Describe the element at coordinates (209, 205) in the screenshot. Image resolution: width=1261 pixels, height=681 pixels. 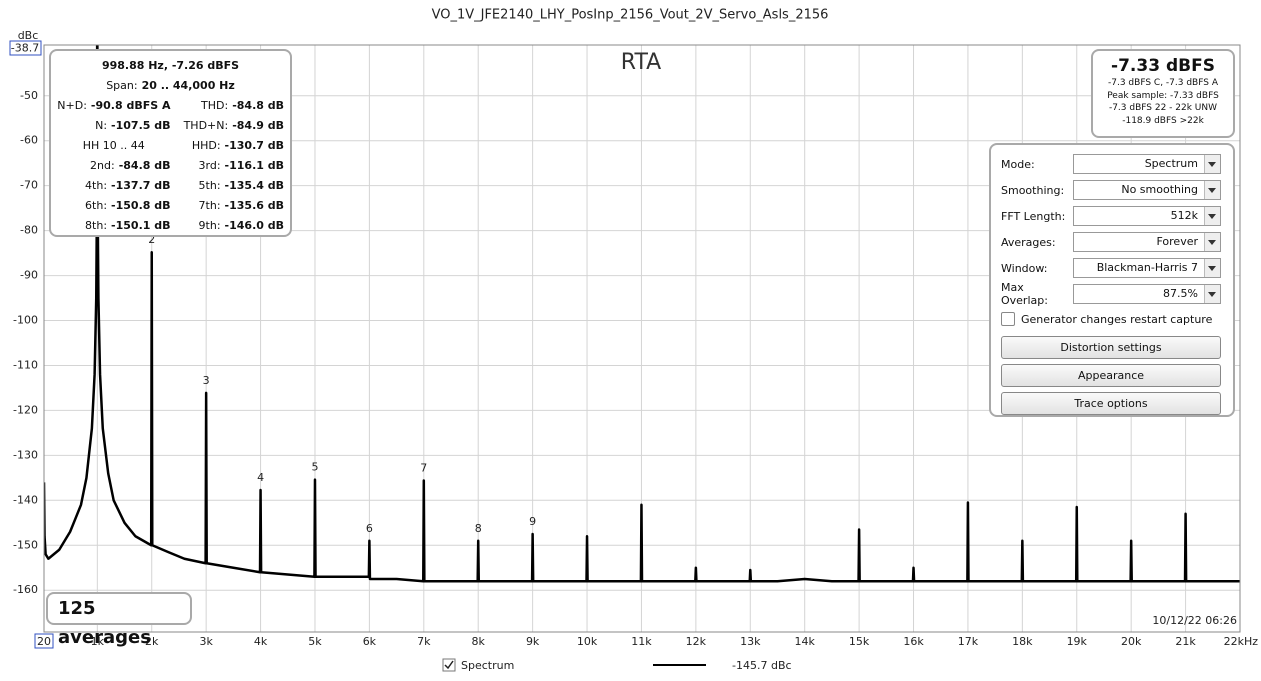
I see `stats-label: 7th:` at that location.